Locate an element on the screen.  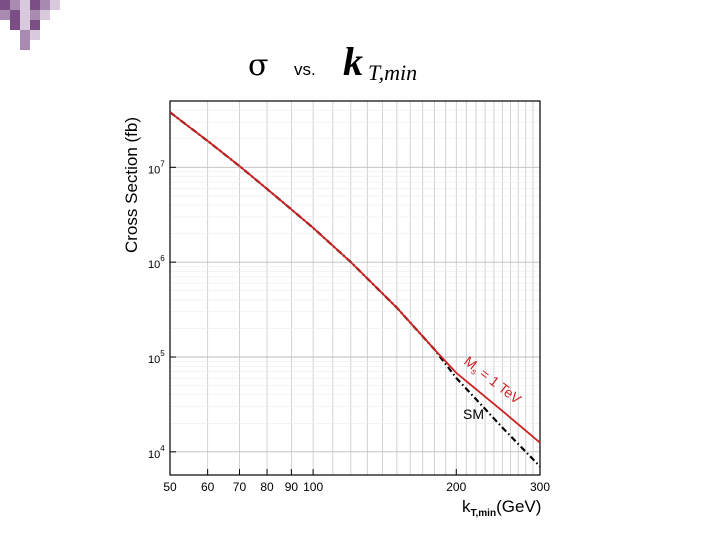
y-tick-label-exponent: 5 is located at coordinates (162, 353).